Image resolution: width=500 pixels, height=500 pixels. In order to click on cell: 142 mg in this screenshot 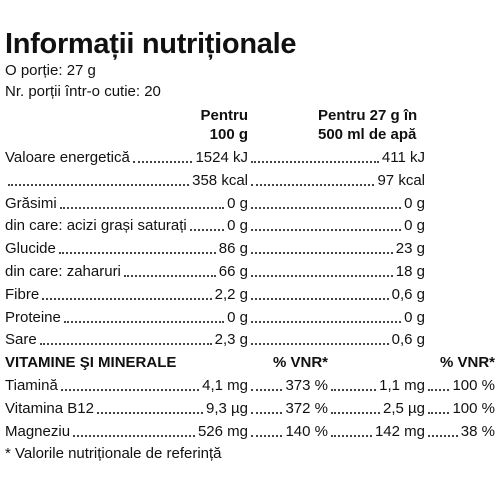, I will do `click(376, 432)`.